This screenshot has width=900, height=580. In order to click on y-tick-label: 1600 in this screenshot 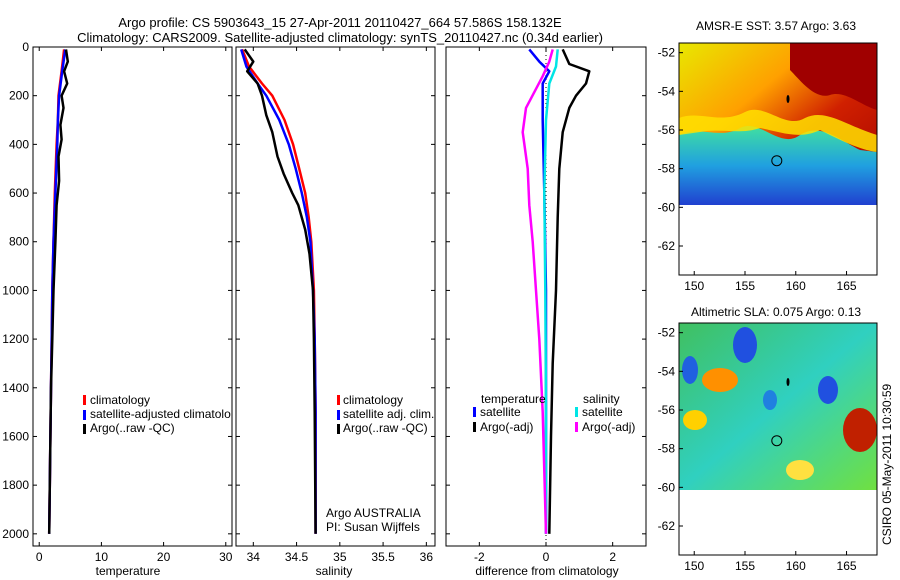, I will do `click(15, 436)`.